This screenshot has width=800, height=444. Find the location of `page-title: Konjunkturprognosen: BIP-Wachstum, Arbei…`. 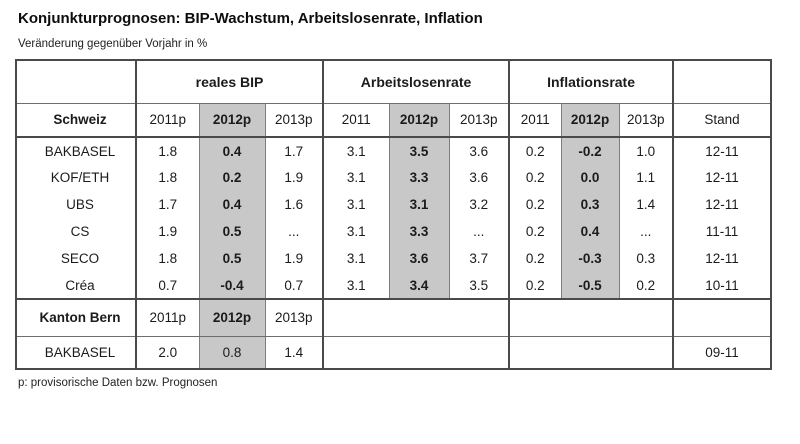

page-title: Konjunkturprognosen: BIP-Wachstum, Arbei… is located at coordinates (250, 18).